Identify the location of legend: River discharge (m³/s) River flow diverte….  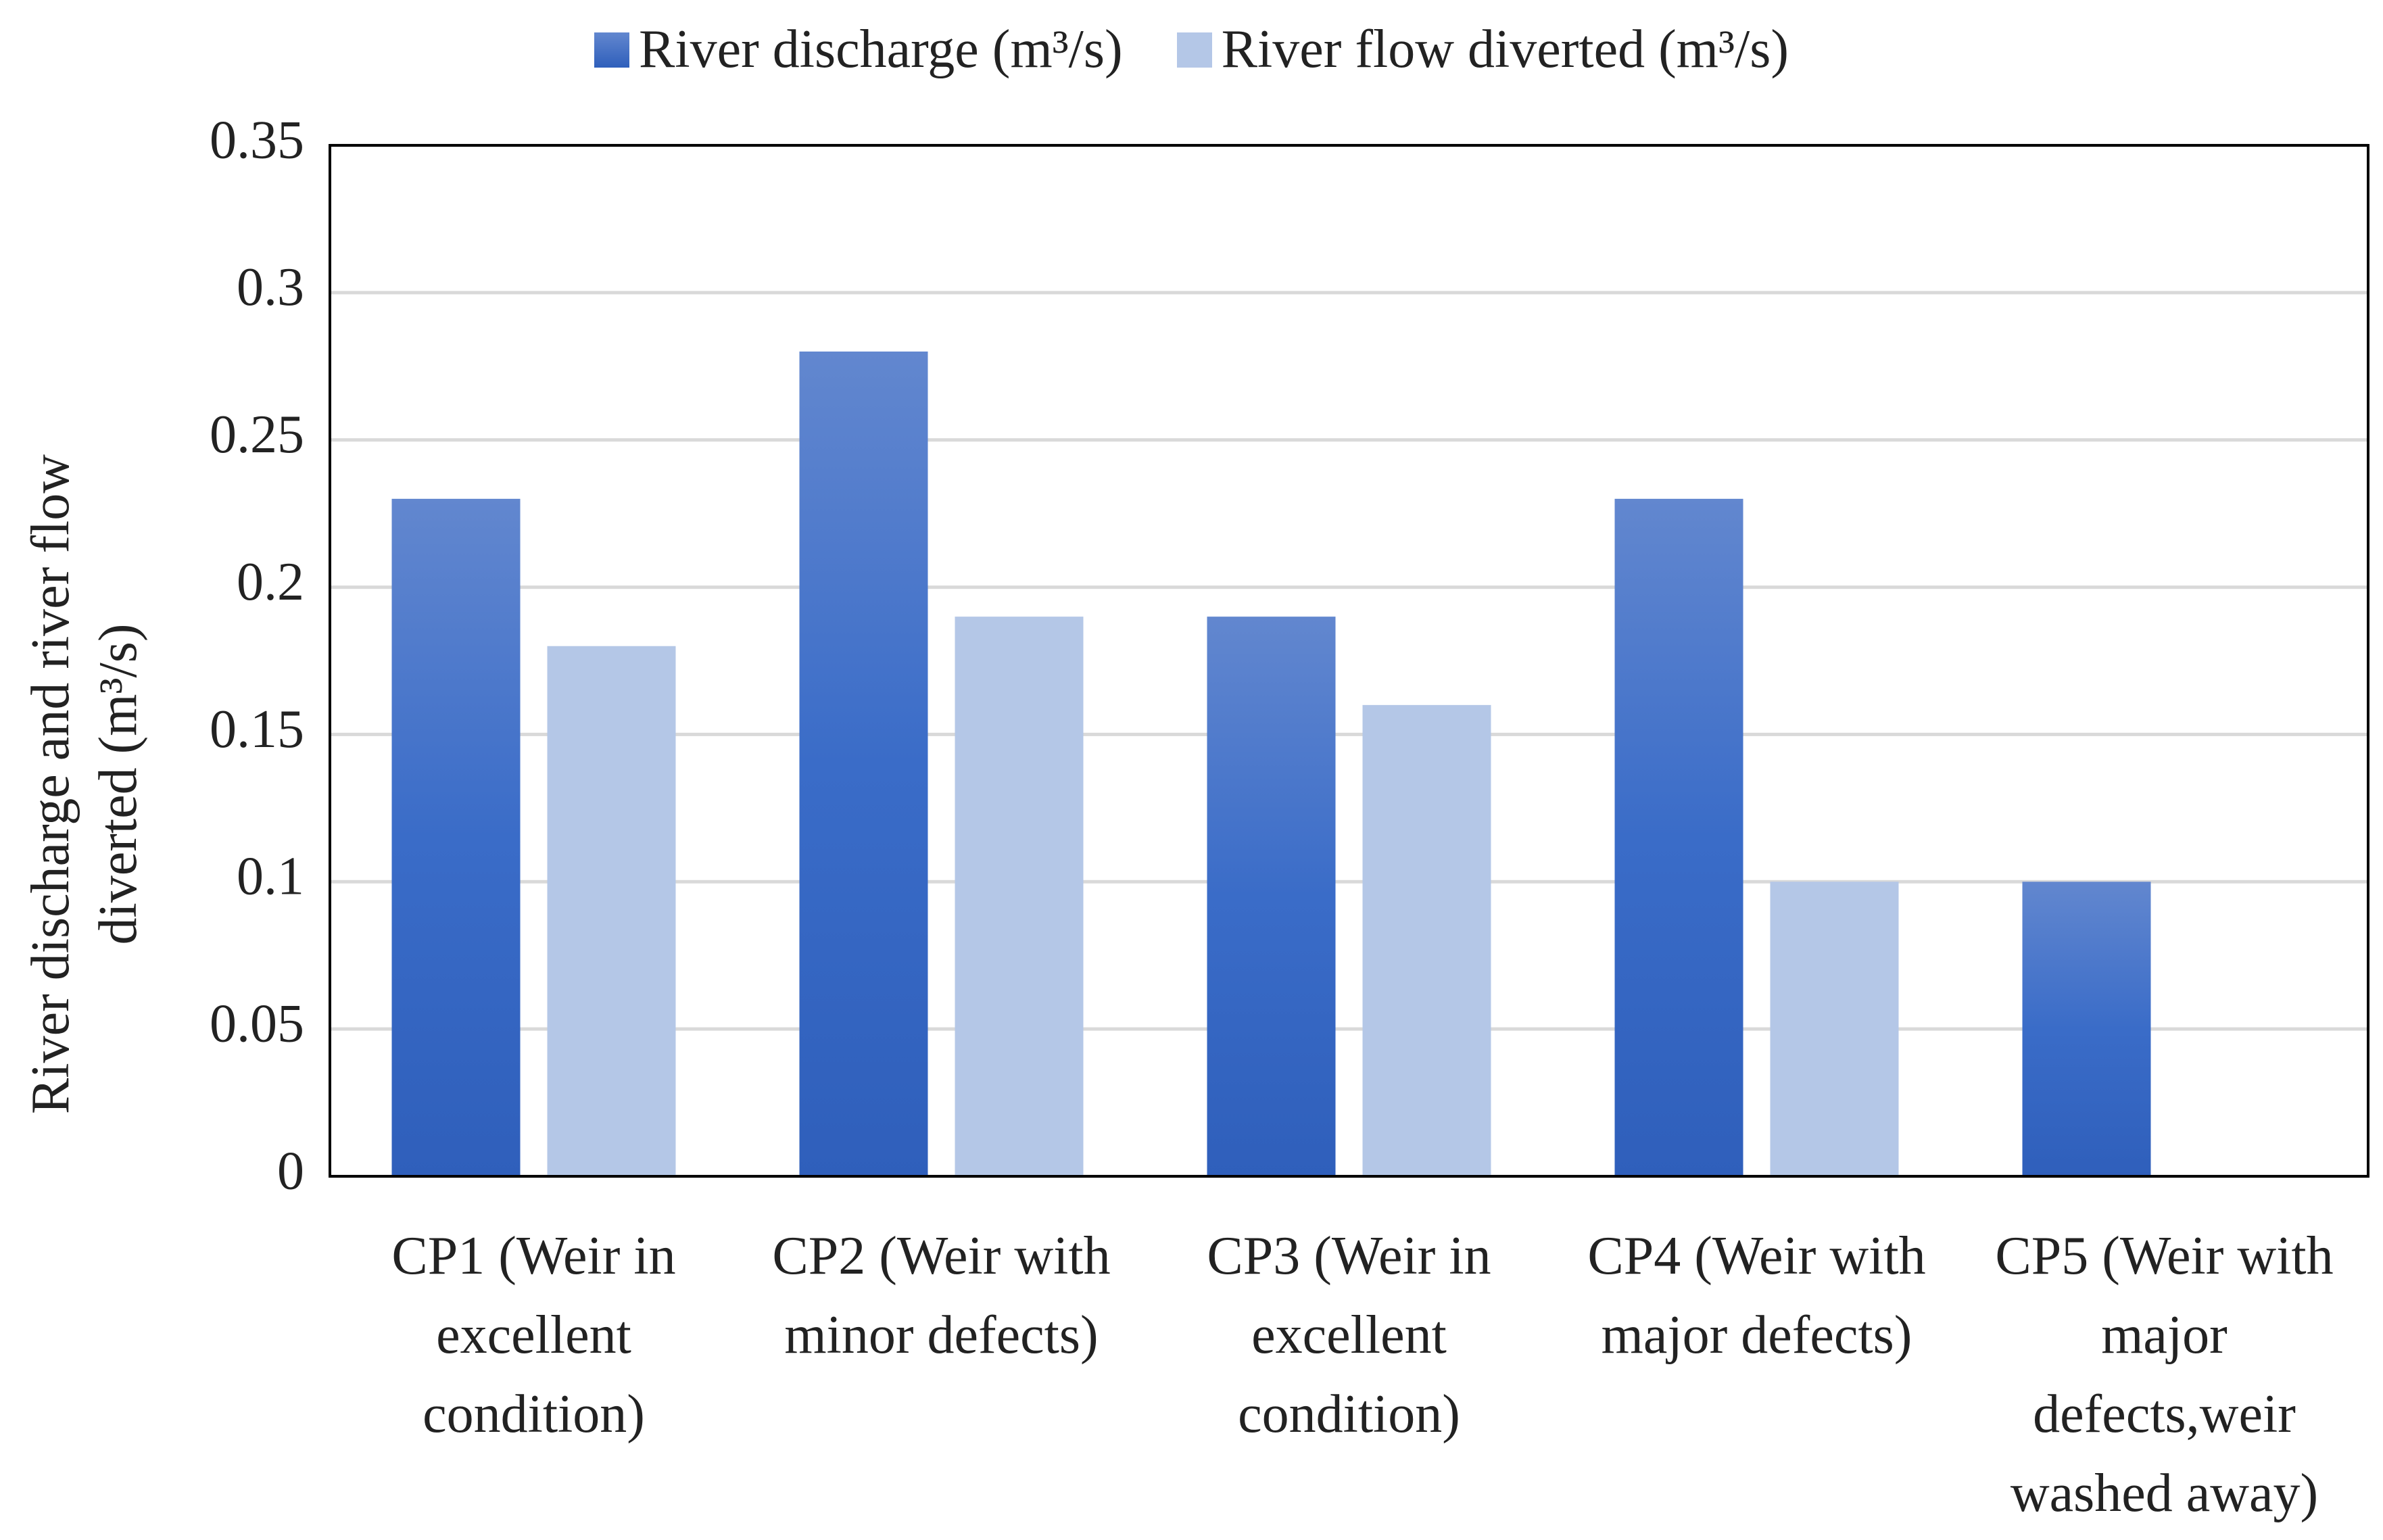
(1191, 49).